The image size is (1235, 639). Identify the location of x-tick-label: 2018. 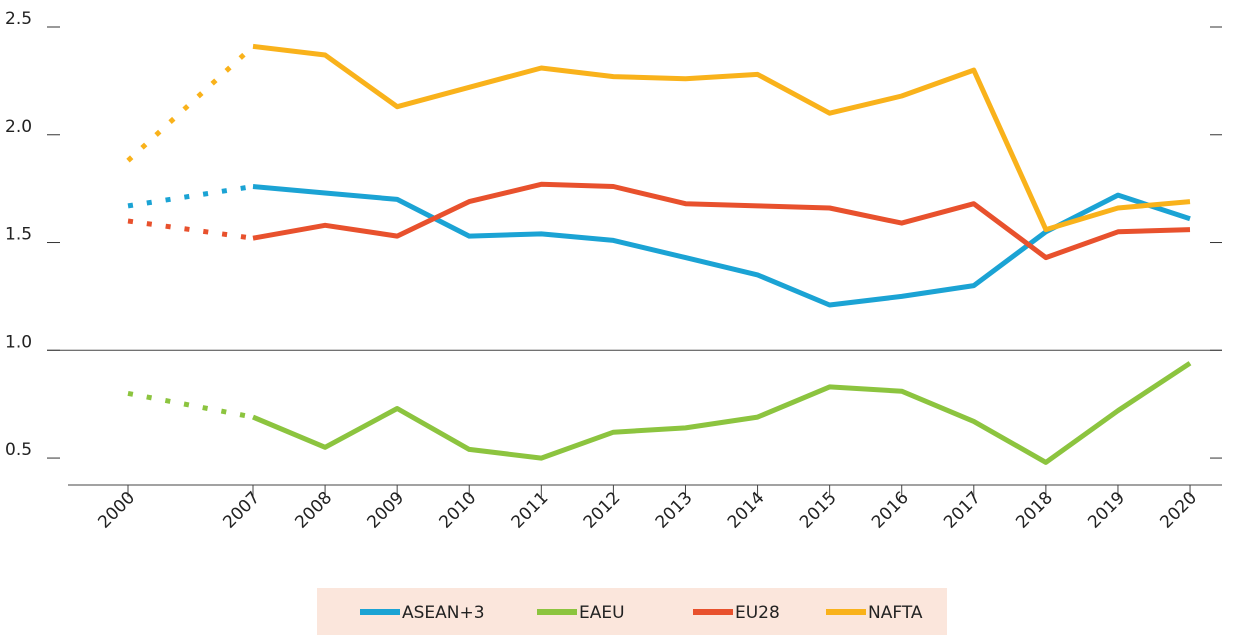
(1034, 510).